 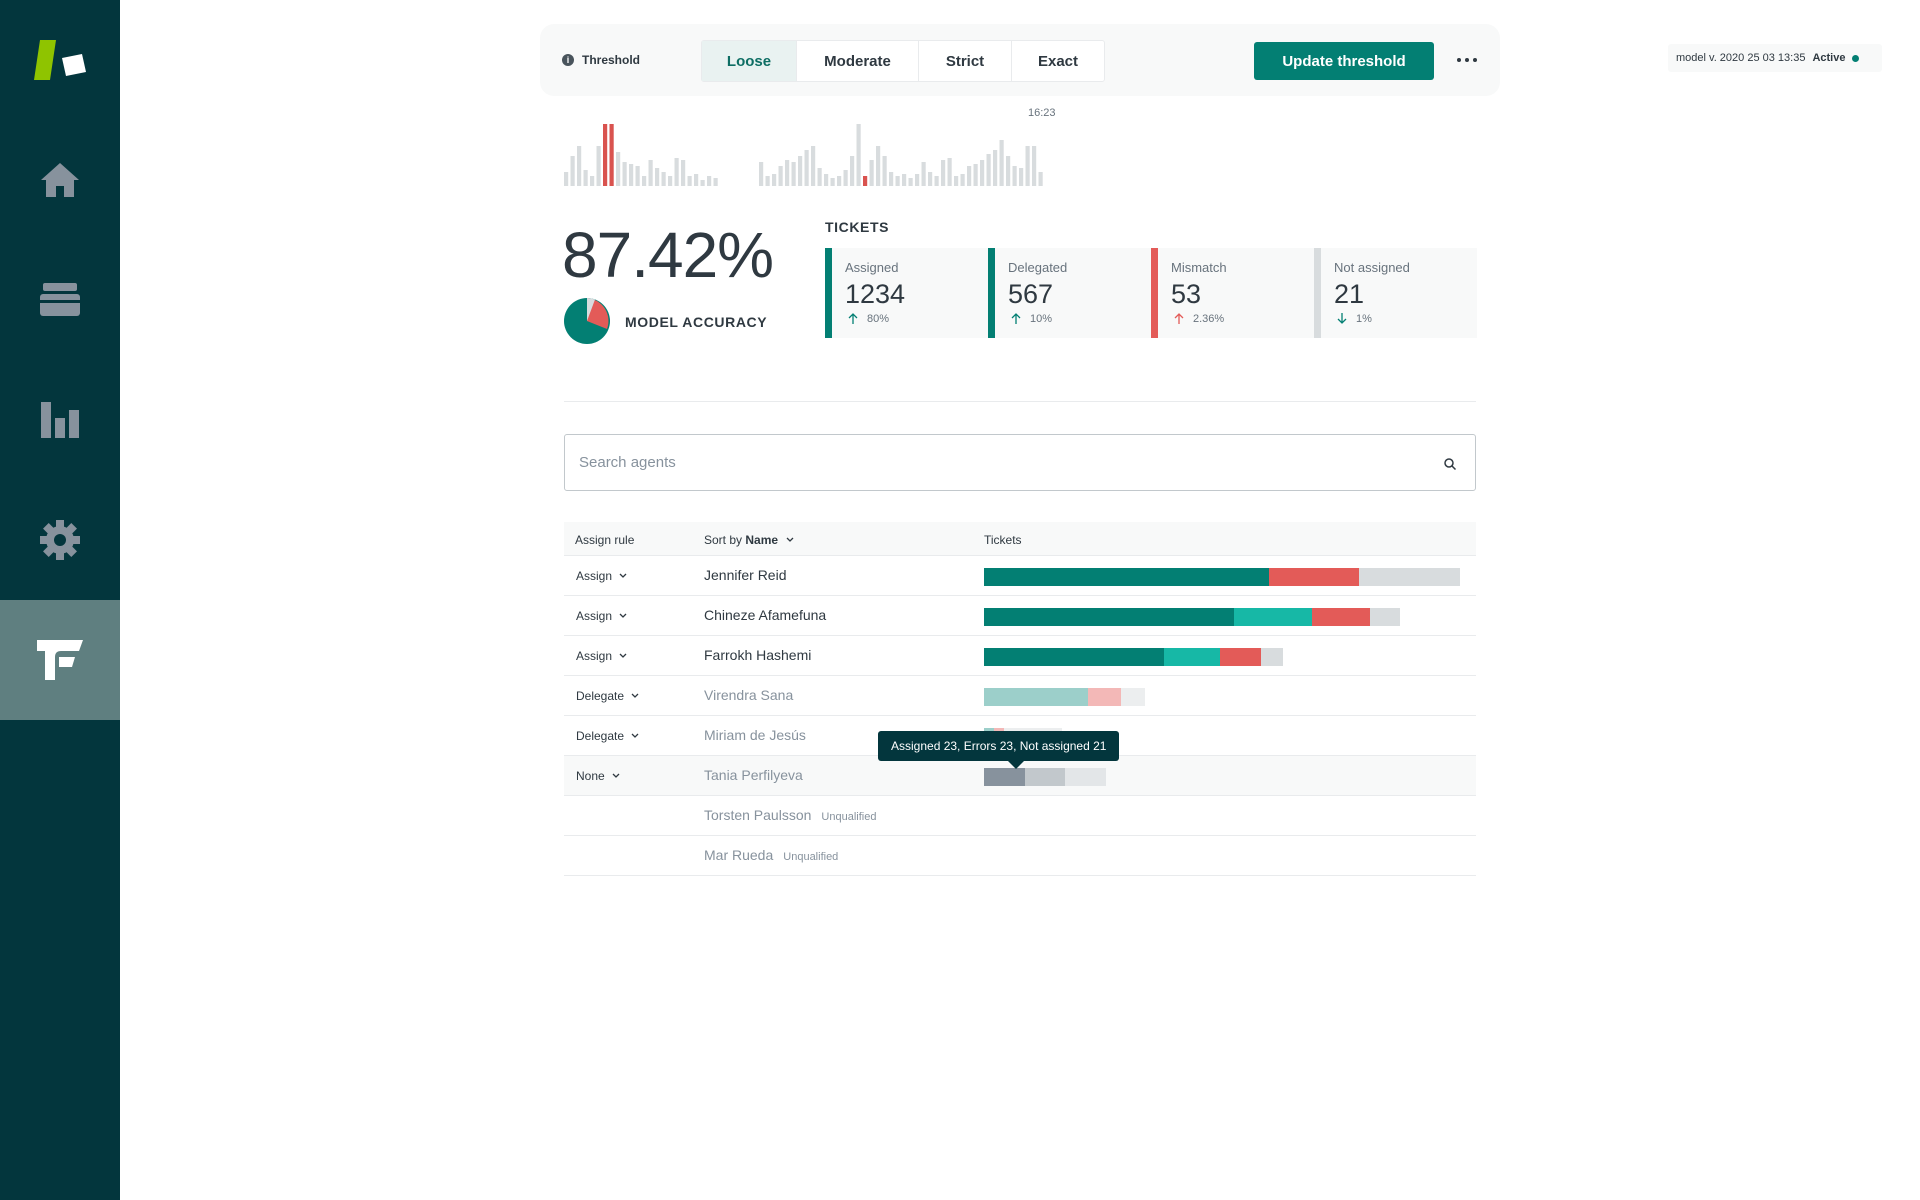 I want to click on threshold-option-loose: Loose, so click(x=749, y=61).